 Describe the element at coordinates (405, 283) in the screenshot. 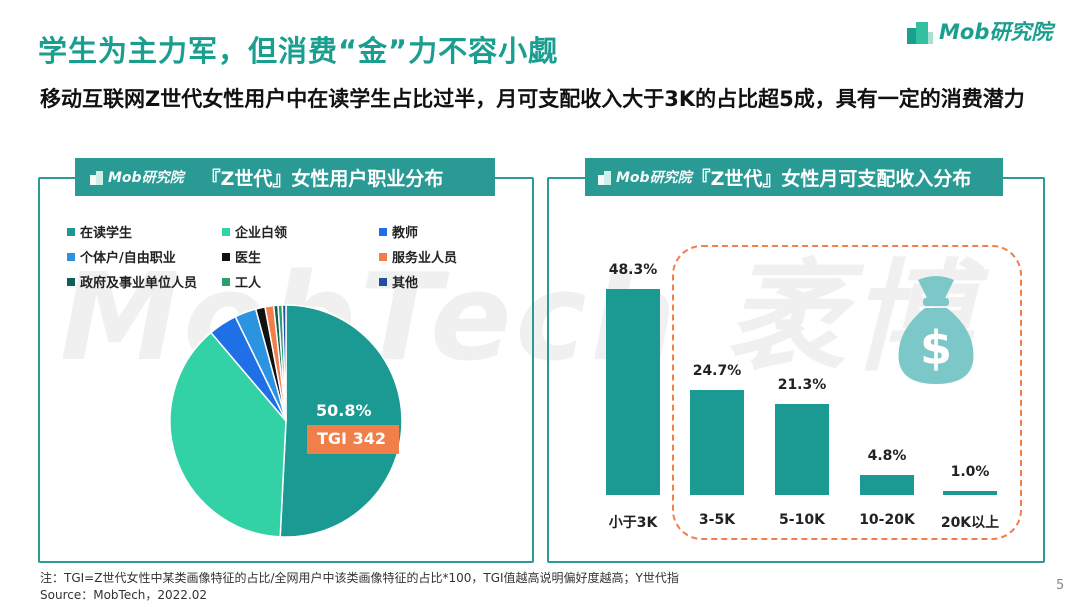

I see `legend-label: 其他` at that location.